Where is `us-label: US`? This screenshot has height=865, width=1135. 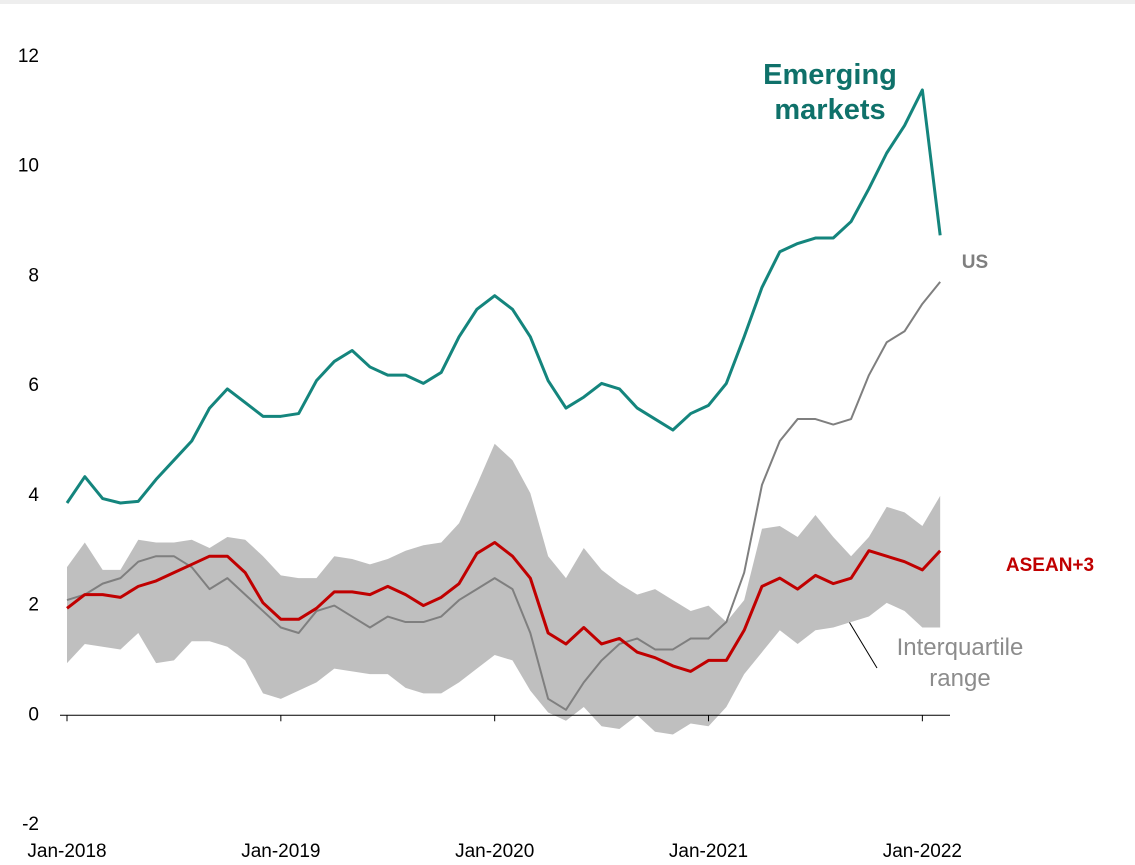 us-label: US is located at coordinates (975, 262).